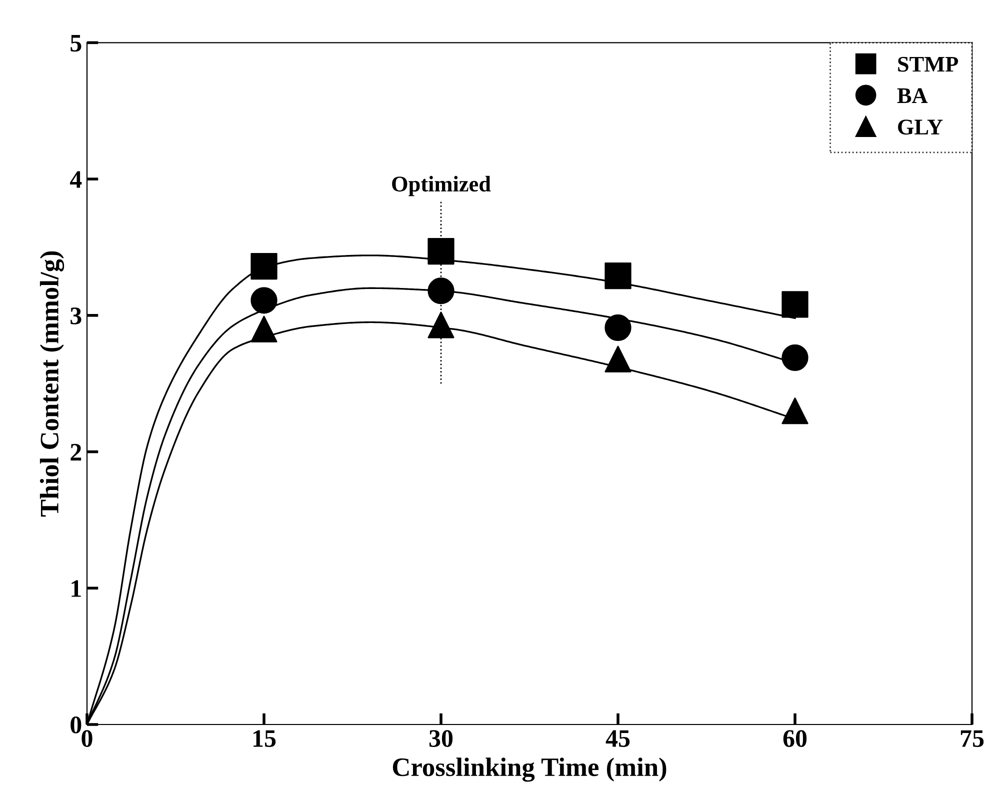  I want to click on legend-label: STMP, so click(928, 64).